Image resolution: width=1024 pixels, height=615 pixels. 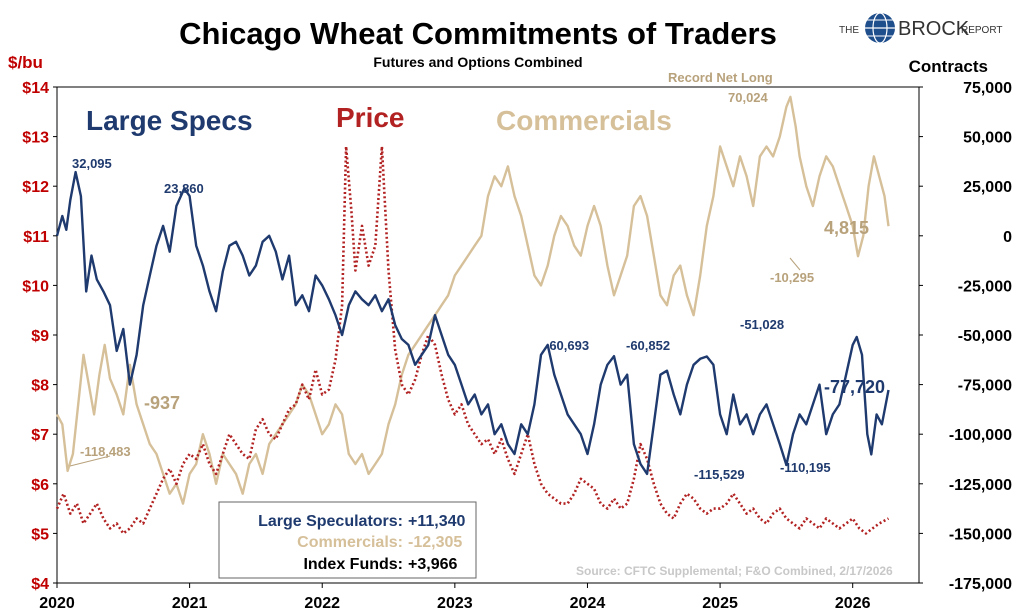 What do you see at coordinates (57, 603) in the screenshot?
I see `x-tick-label: 2020` at bounding box center [57, 603].